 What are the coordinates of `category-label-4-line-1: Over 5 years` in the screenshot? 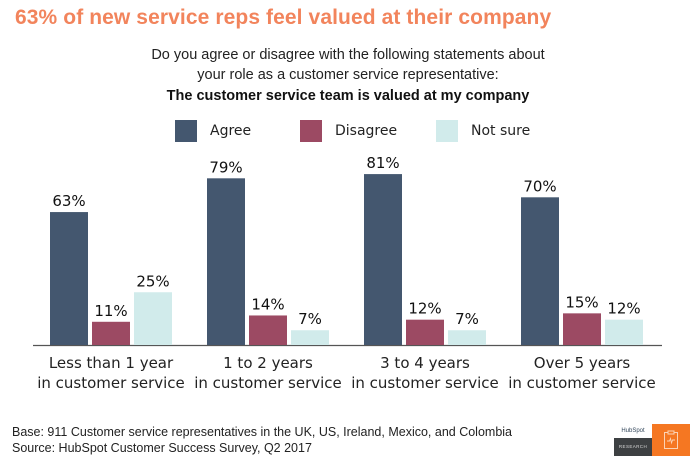 It's located at (582, 363).